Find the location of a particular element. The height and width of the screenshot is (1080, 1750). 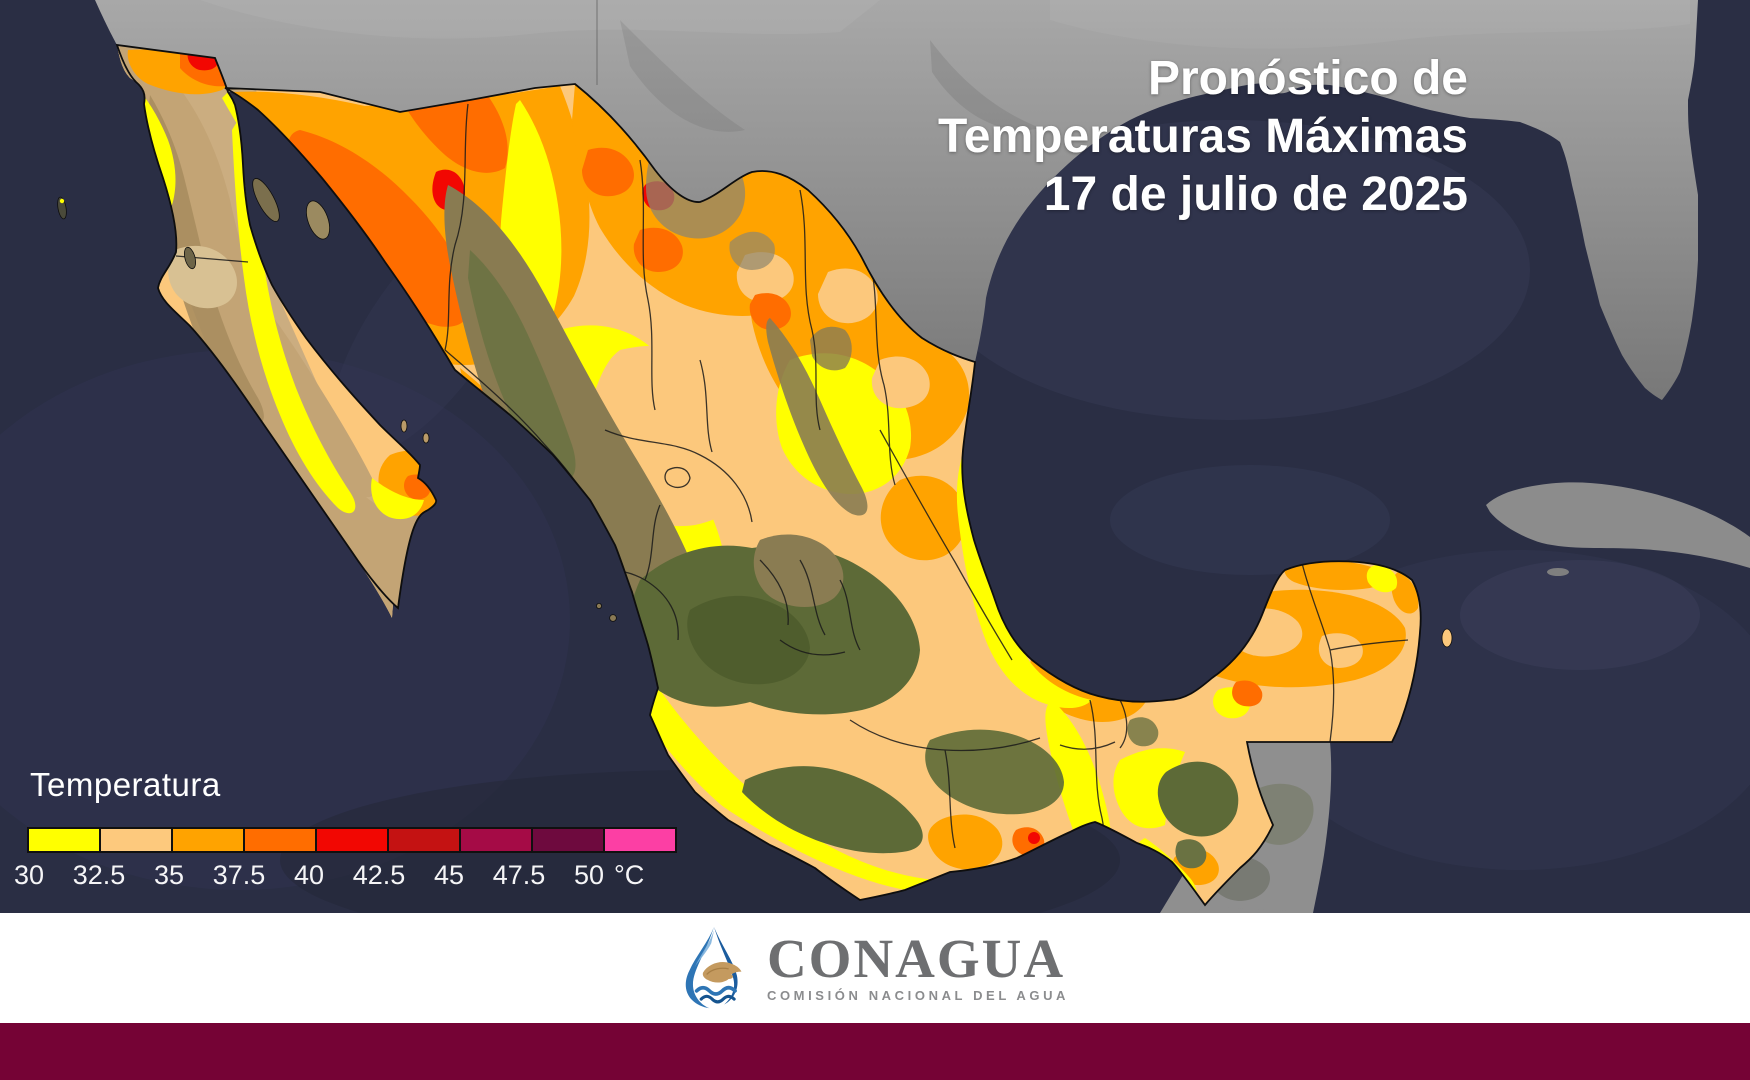

org-subtitle: COMISIÓN NACIONAL DEL AGUA is located at coordinates (918, 995).